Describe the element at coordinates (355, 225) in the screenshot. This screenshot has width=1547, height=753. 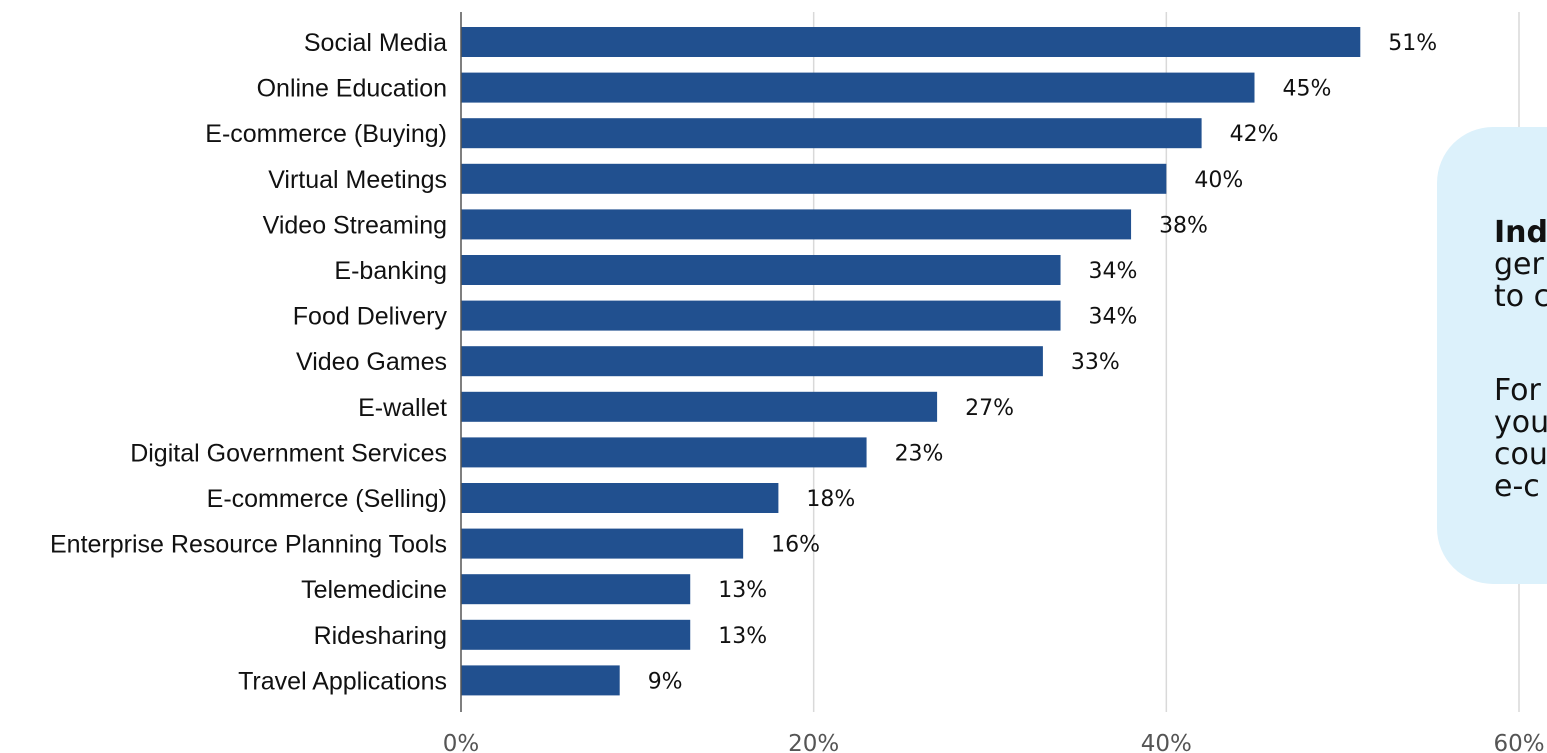
I see `category-label: Video Streaming` at that location.